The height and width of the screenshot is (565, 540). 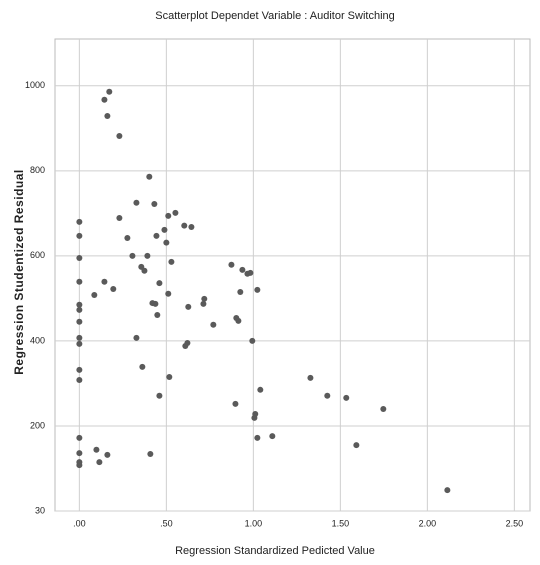 What do you see at coordinates (341, 523) in the screenshot?
I see `x-tick-label: 1.50` at bounding box center [341, 523].